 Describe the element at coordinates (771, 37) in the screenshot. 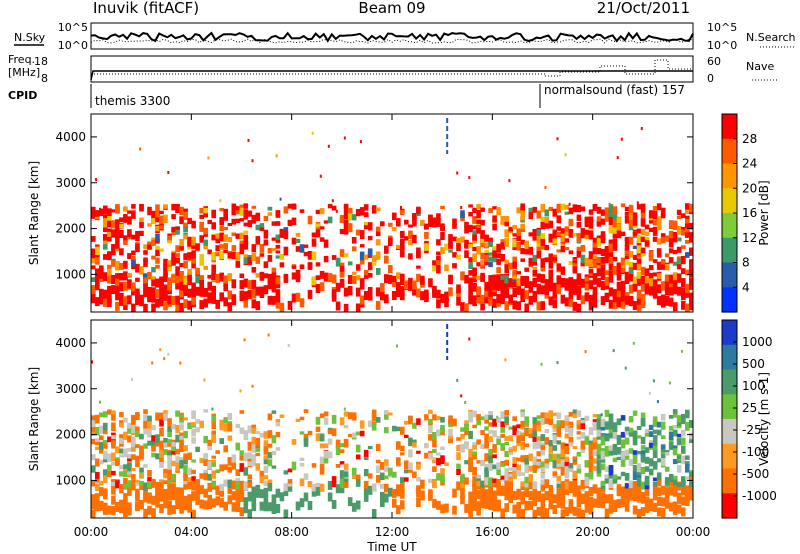

I see `nsearch-label: N.Search` at that location.